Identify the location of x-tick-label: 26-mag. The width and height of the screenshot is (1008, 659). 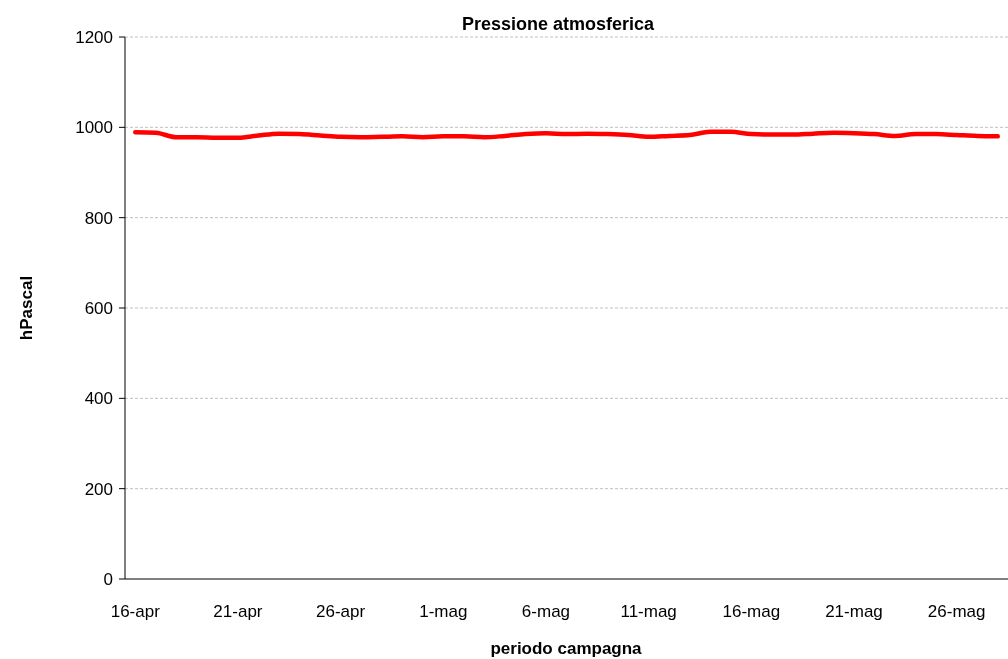
(956, 611).